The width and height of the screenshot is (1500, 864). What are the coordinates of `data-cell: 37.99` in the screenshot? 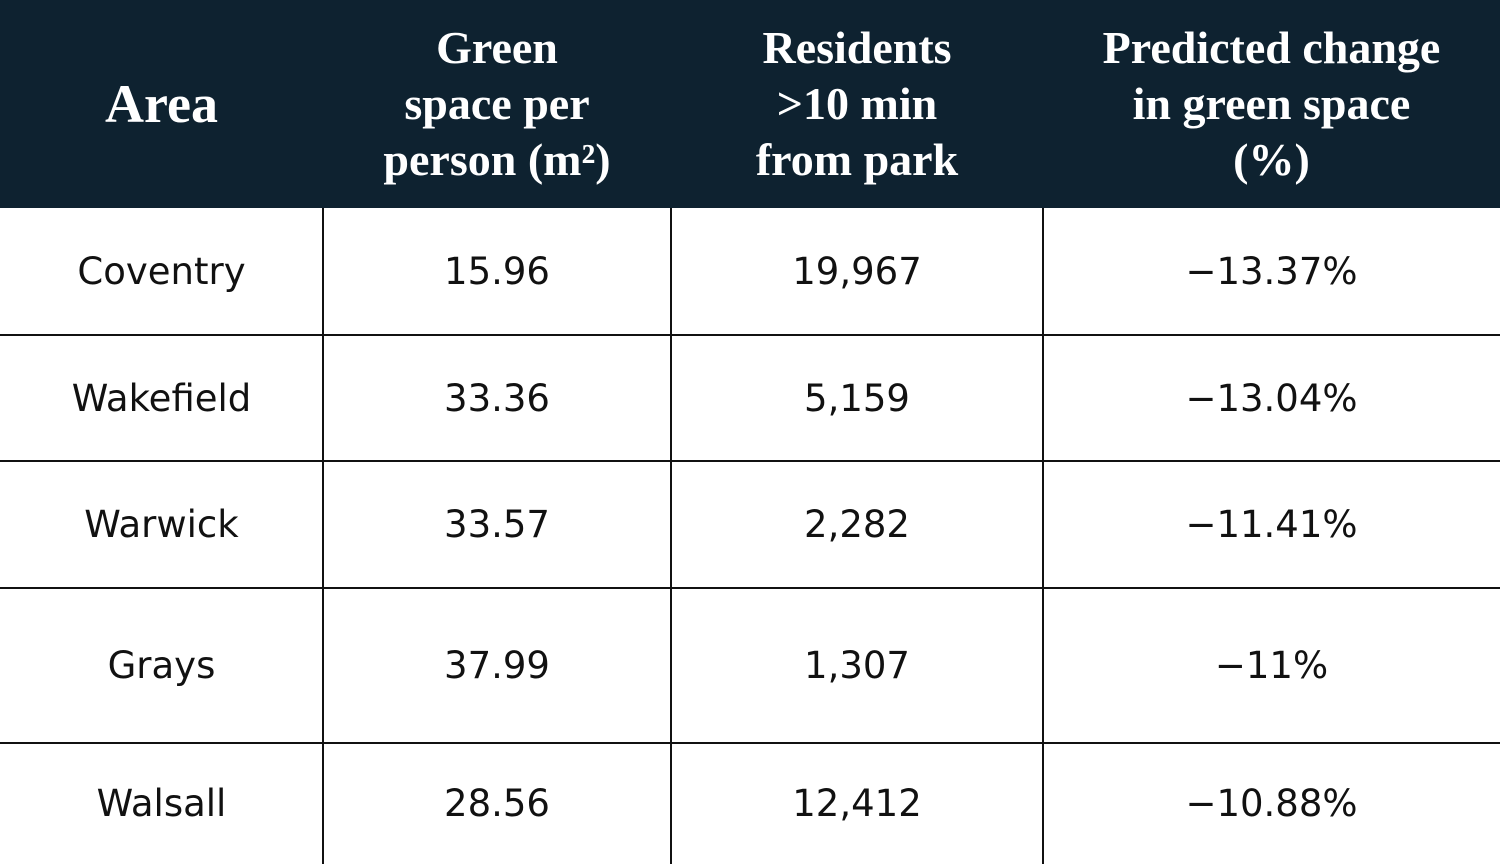 It's located at (497, 665).